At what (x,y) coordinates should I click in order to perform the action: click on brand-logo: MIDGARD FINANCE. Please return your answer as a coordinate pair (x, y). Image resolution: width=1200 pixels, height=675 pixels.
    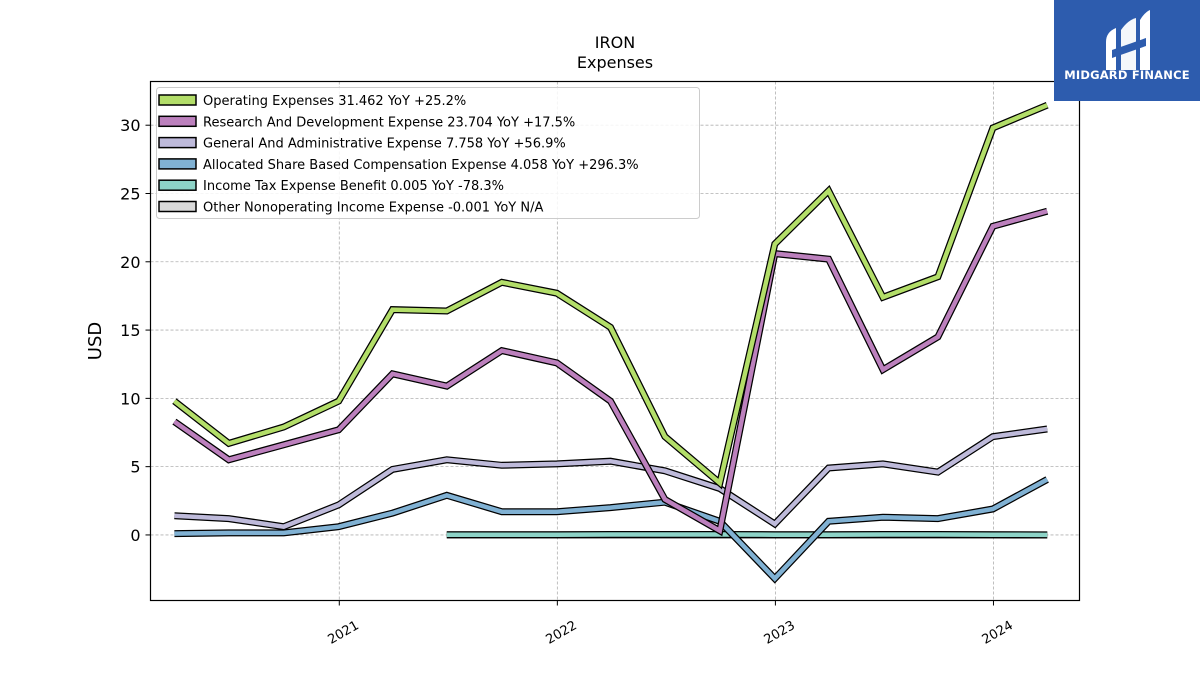
    Looking at the image, I should click on (1127, 50).